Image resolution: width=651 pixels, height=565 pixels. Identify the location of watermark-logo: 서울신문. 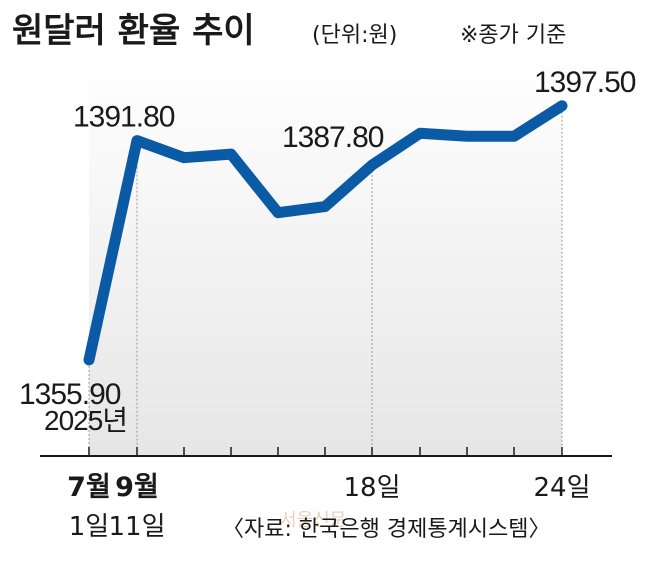
(313, 520).